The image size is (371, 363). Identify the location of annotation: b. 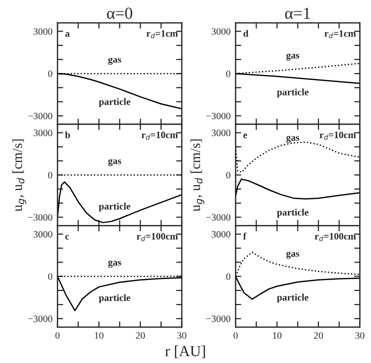
(67, 134).